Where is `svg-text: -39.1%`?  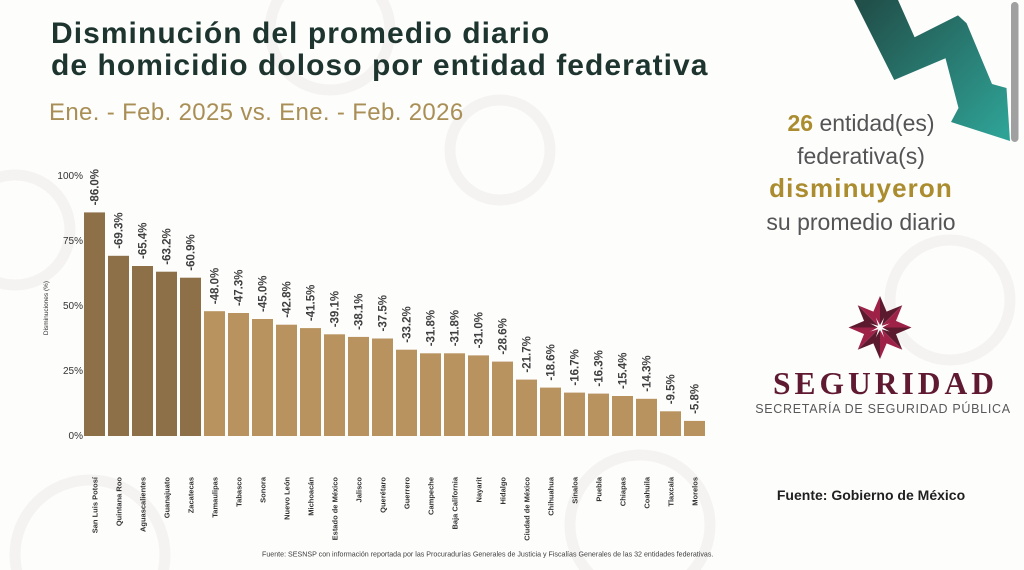
svg-text: -39.1% is located at coordinates (336, 309).